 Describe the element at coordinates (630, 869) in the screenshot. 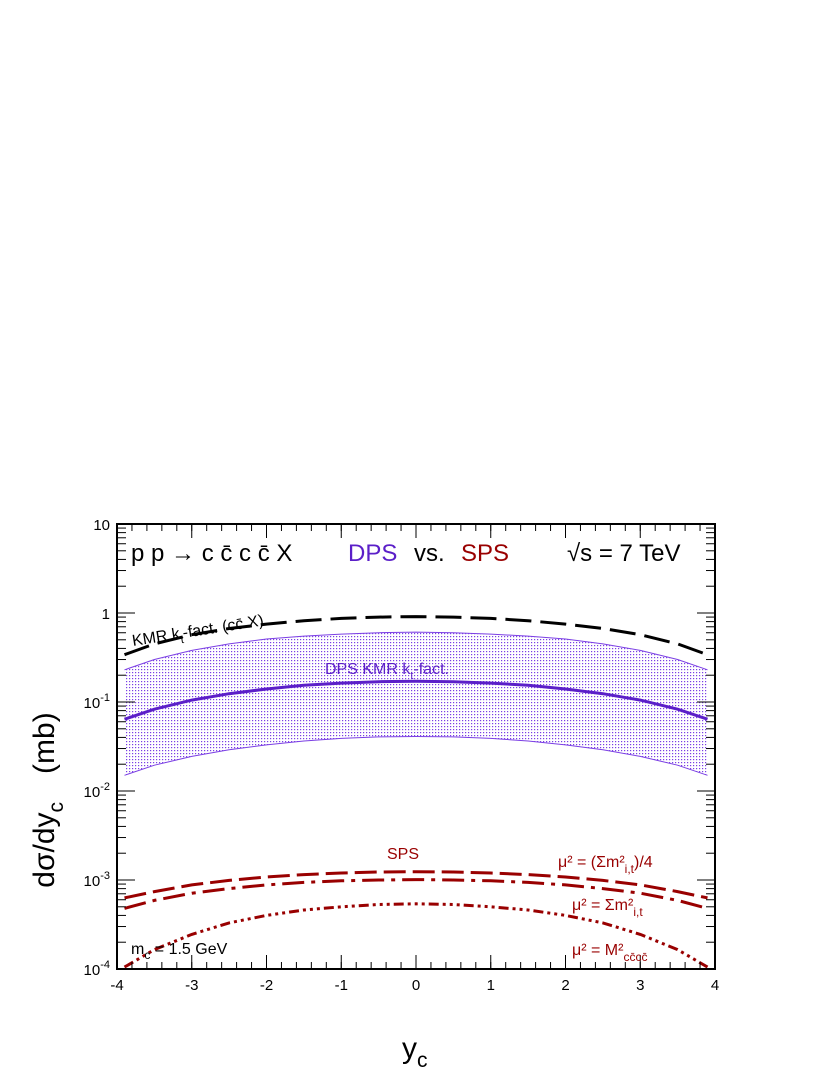

I see `mu1-sub: i,t` at that location.